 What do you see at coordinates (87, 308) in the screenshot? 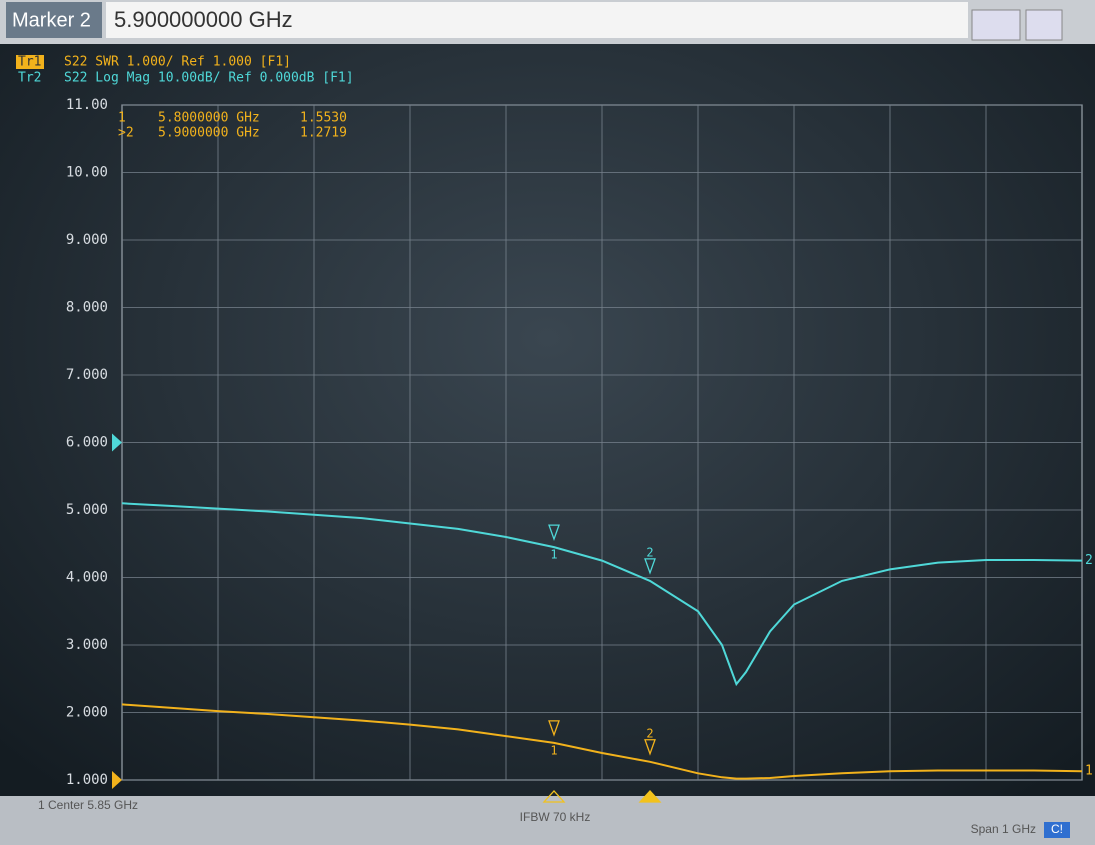
I see `y-tick-label: 8.000` at bounding box center [87, 308].